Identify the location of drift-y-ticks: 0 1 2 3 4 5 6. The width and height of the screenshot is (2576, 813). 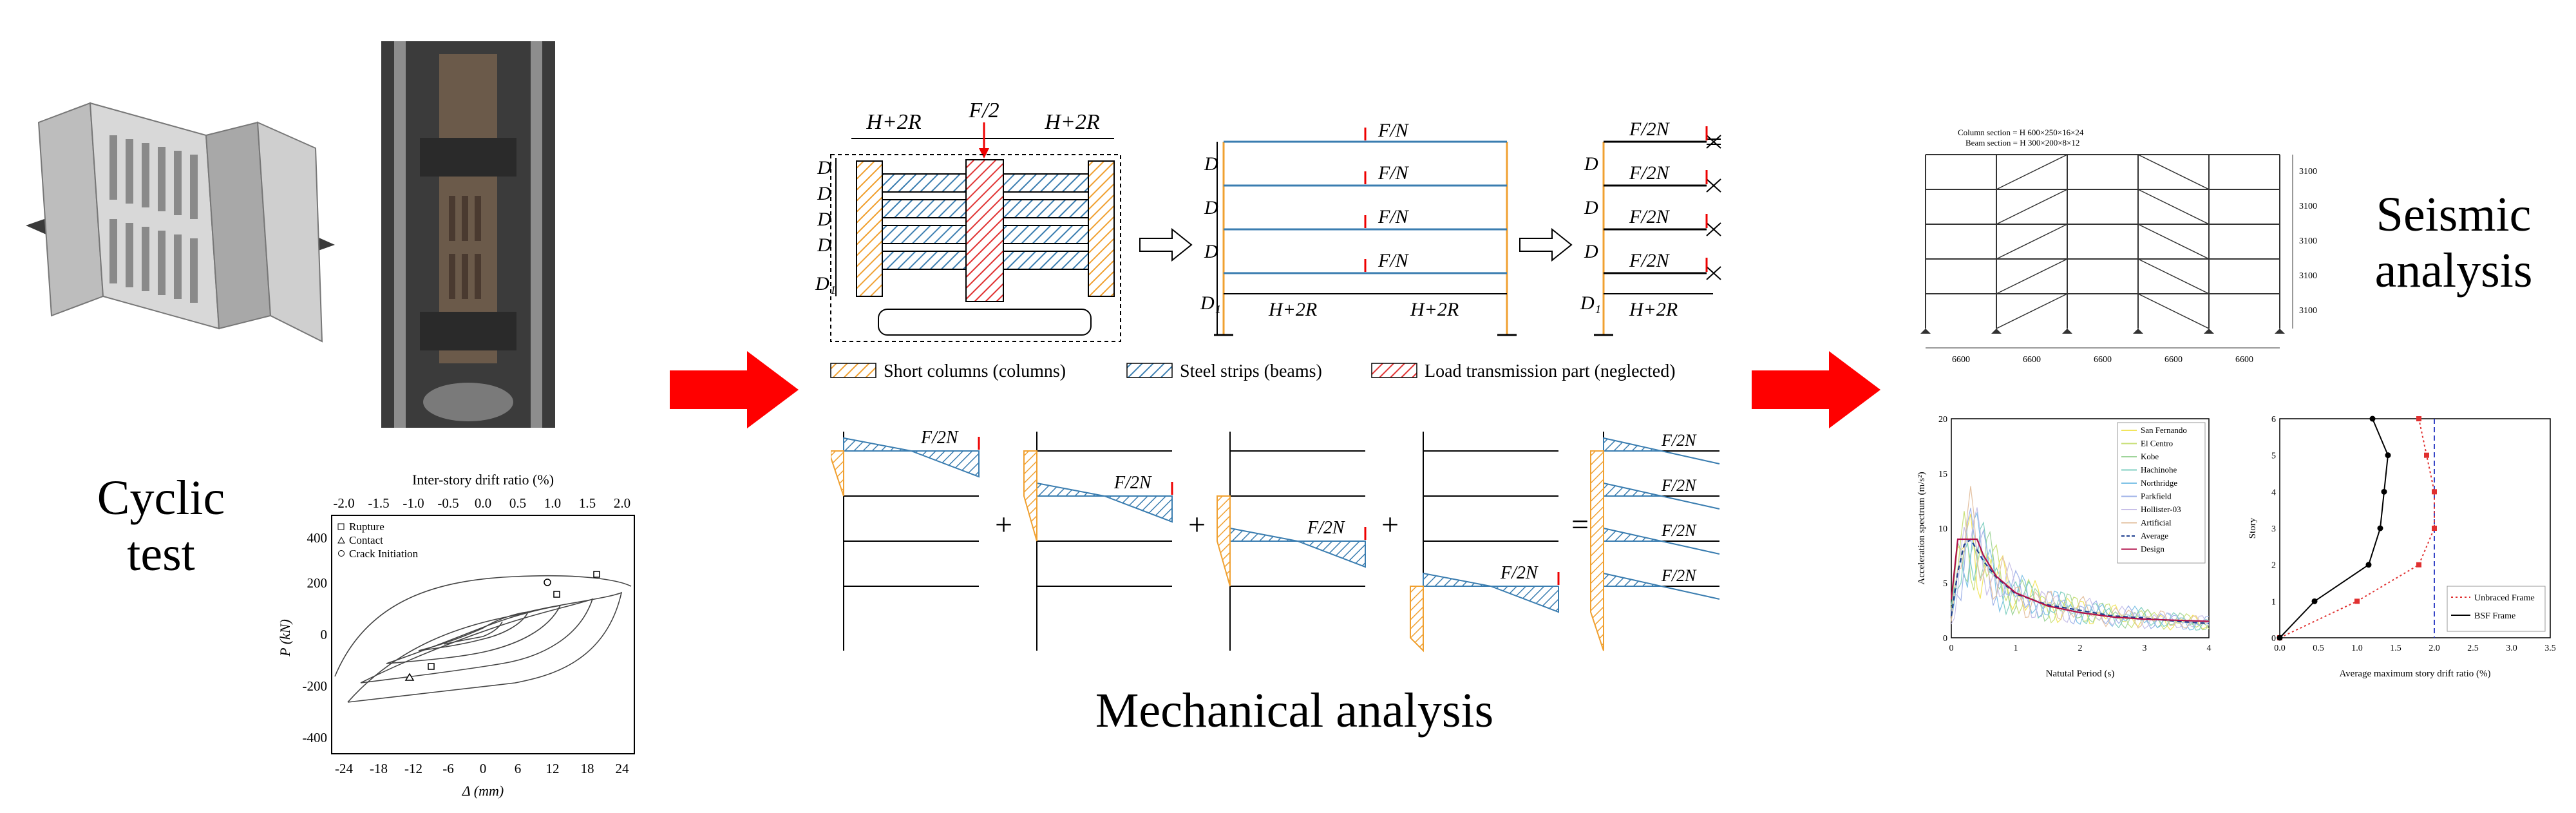
(2273, 529).